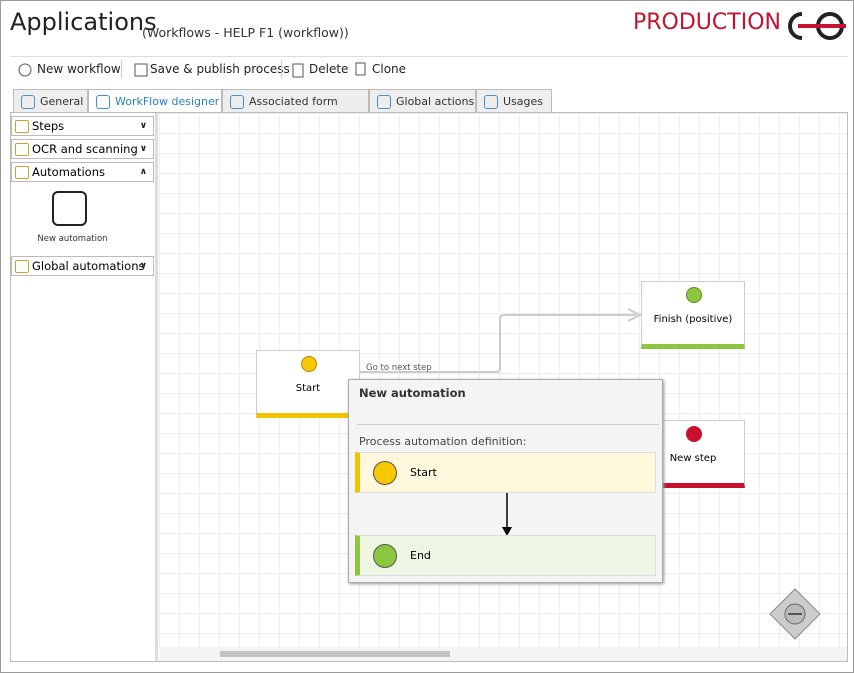  Describe the element at coordinates (507, 514) in the screenshot. I see `flow-arrow` at that location.